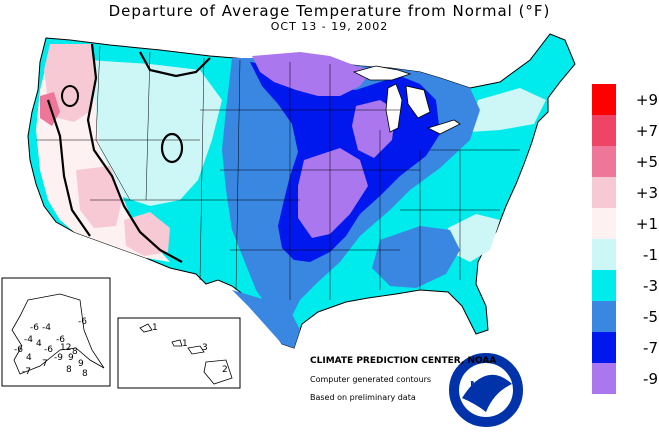  What do you see at coordinates (625, 254) in the screenshot?
I see `legend-row: -1` at bounding box center [625, 254].